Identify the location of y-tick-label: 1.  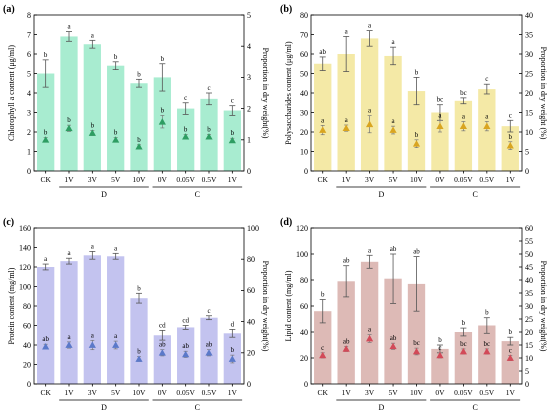
(29, 151).